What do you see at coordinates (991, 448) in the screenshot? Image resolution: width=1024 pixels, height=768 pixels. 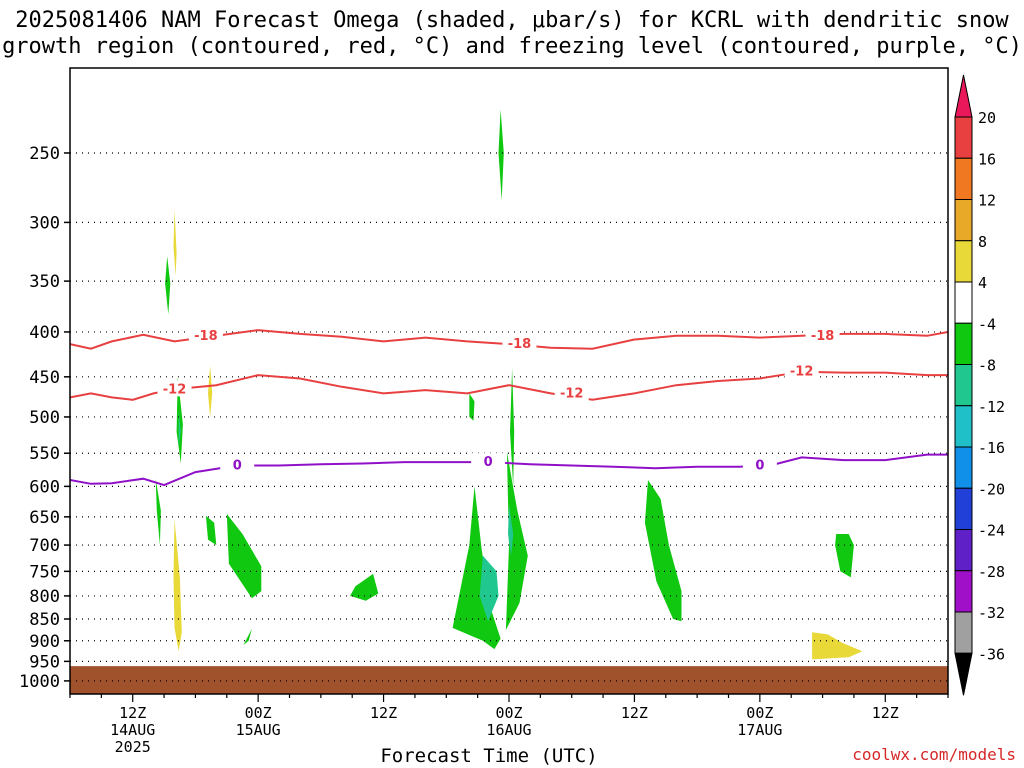 I see `colorbar-label: -16` at bounding box center [991, 448].